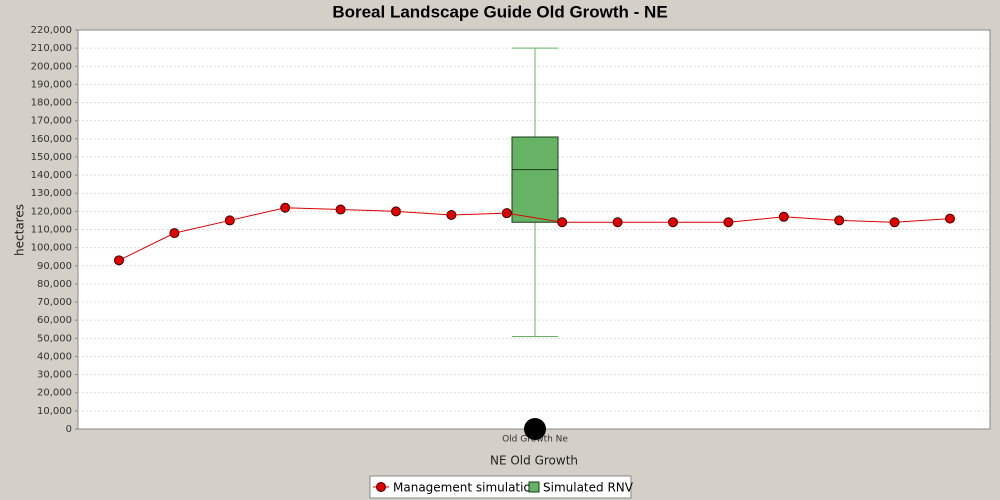 The image size is (1000, 500). What do you see at coordinates (534, 234) in the screenshot?
I see `series-line` at bounding box center [534, 234].